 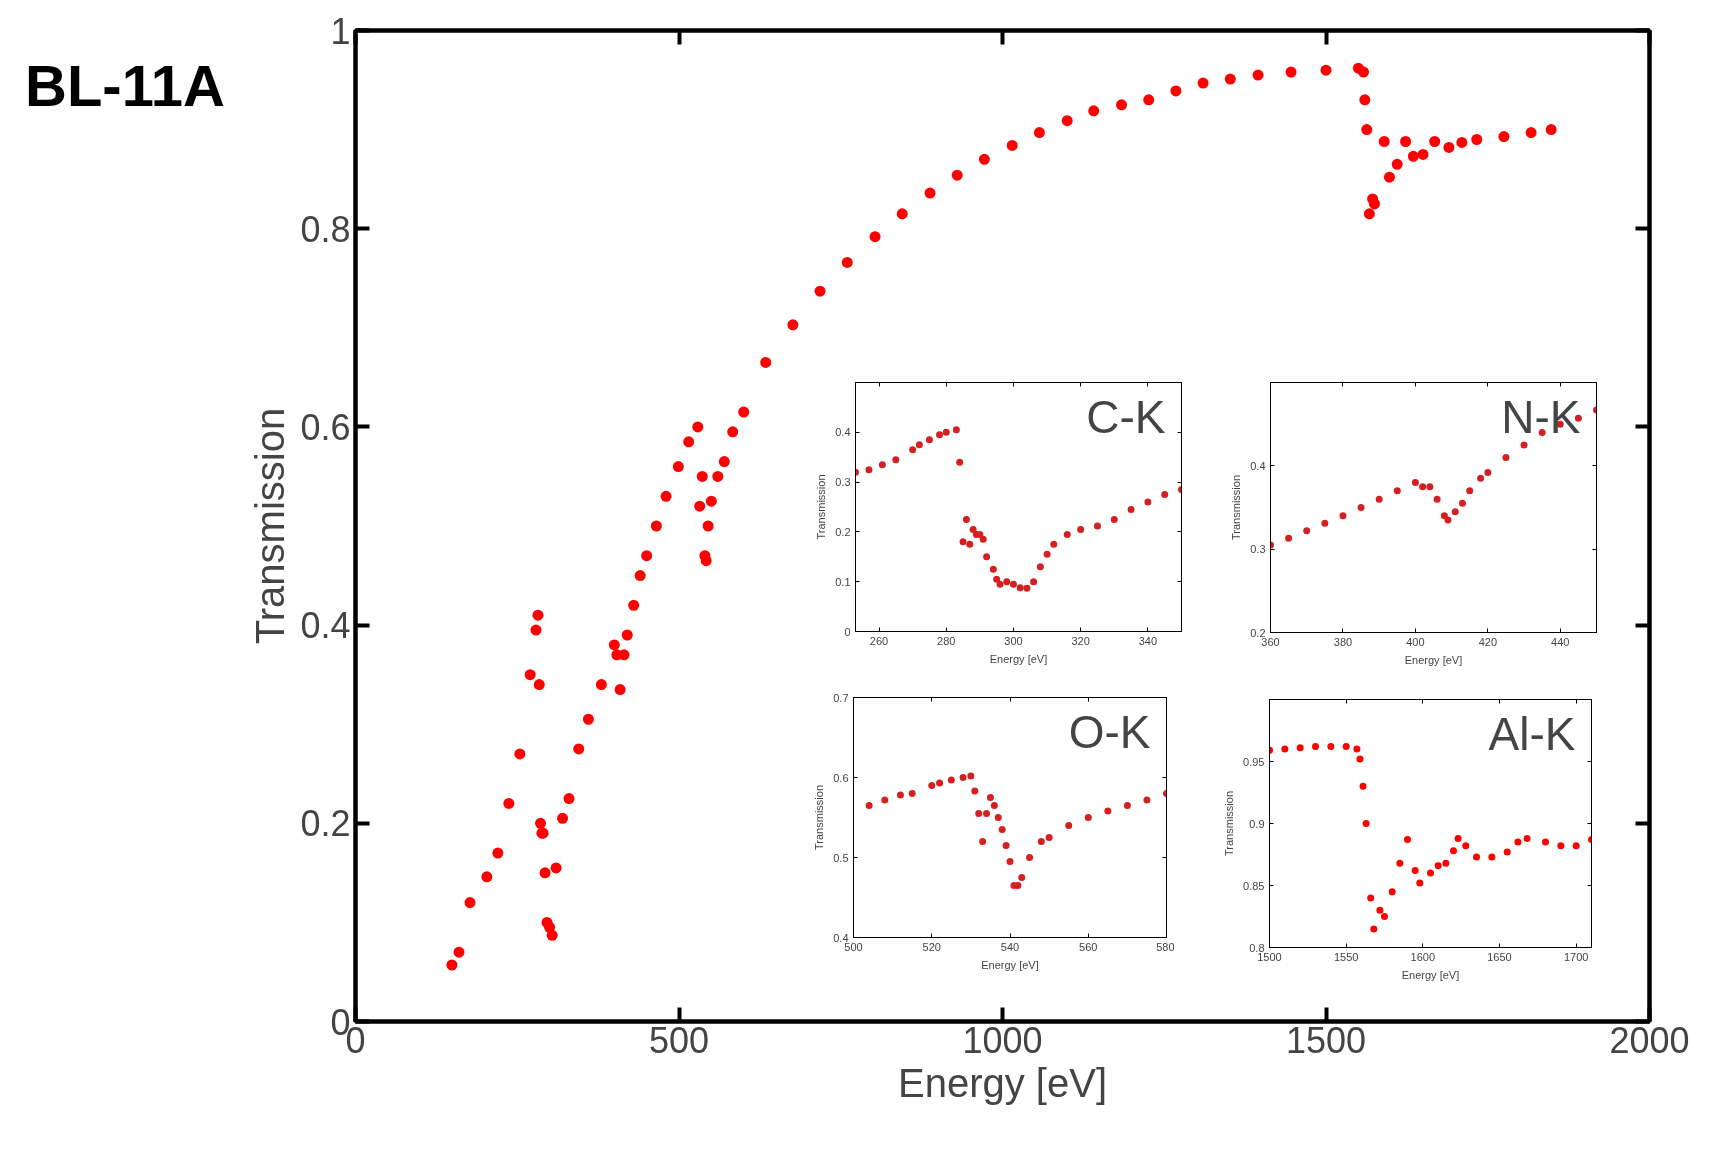 I want to click on y-tick-label: 1, so click(x=340, y=31).